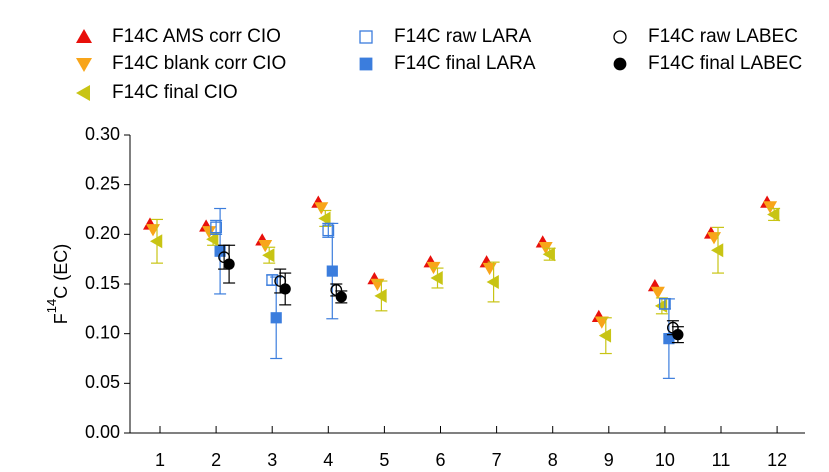 This screenshot has height=472, width=829. Describe the element at coordinates (609, 460) in the screenshot. I see `x-tick-label: 9` at that location.